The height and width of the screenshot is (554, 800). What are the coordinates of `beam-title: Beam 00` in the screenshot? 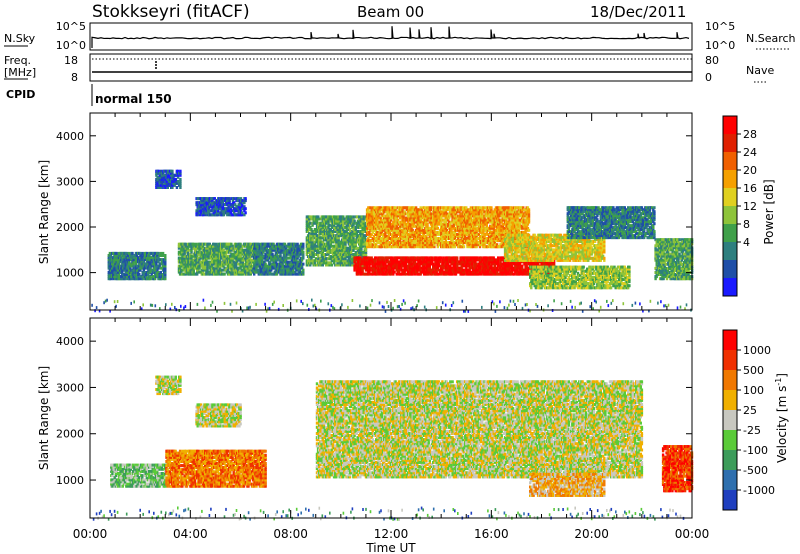 It's located at (390, 12).